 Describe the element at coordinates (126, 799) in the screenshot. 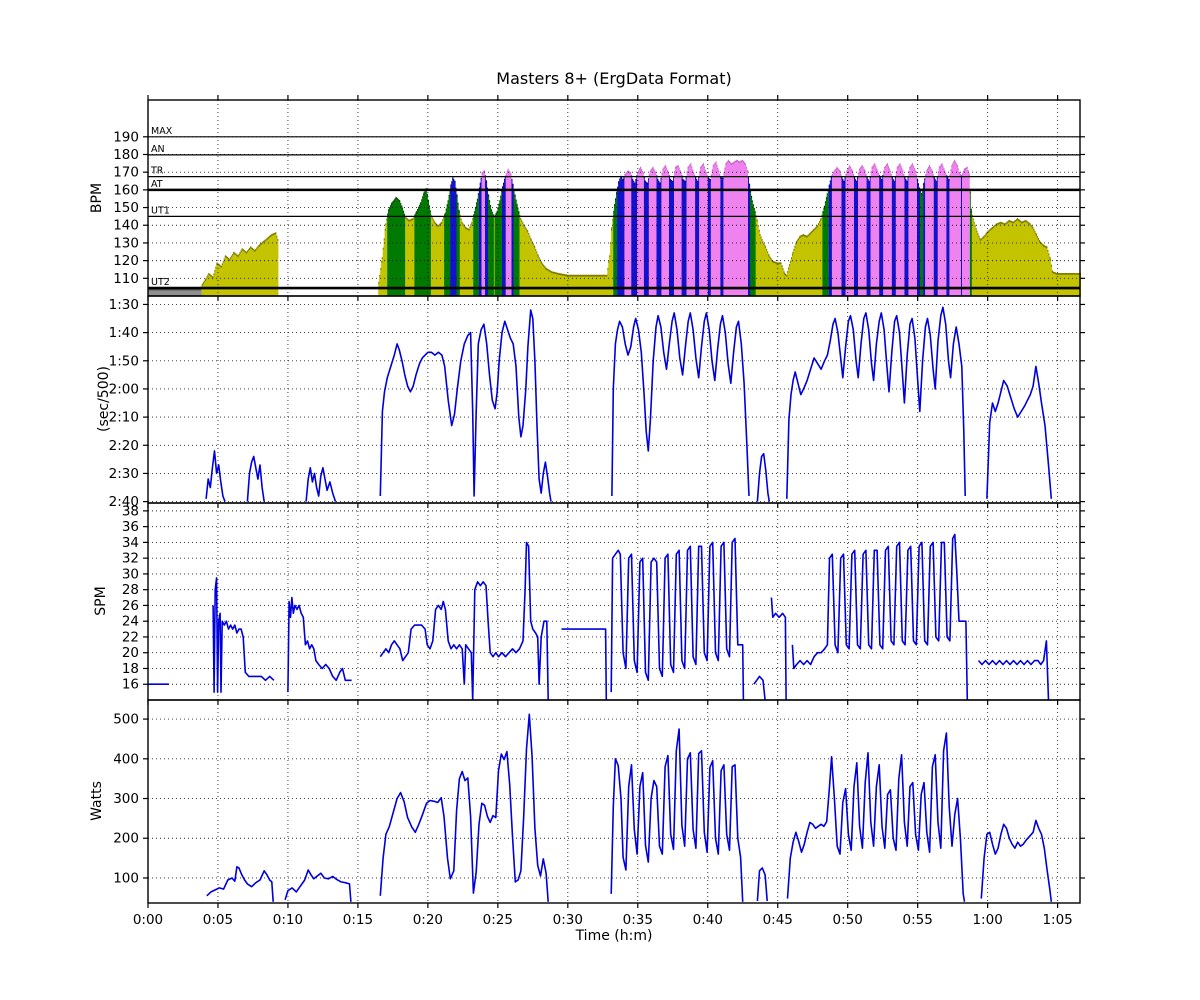

I see `y-tick-label: 300` at that location.